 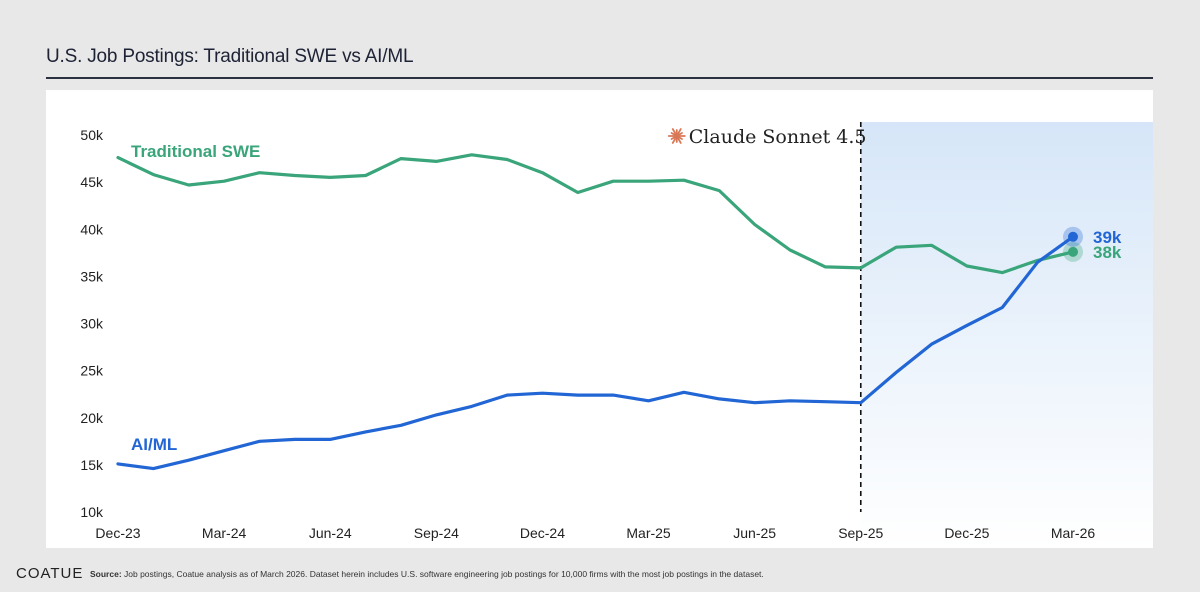 What do you see at coordinates (195, 151) in the screenshot?
I see `traditional-swe-series-label: Traditional SWE` at bounding box center [195, 151].